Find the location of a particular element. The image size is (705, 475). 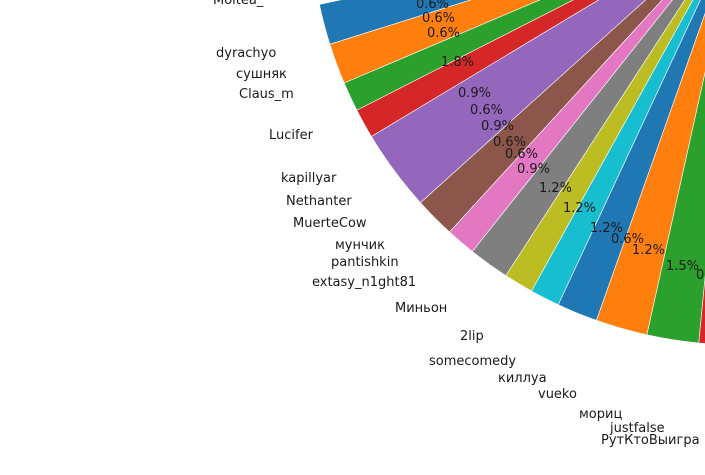

slice-category-label: мориц is located at coordinates (600, 414).